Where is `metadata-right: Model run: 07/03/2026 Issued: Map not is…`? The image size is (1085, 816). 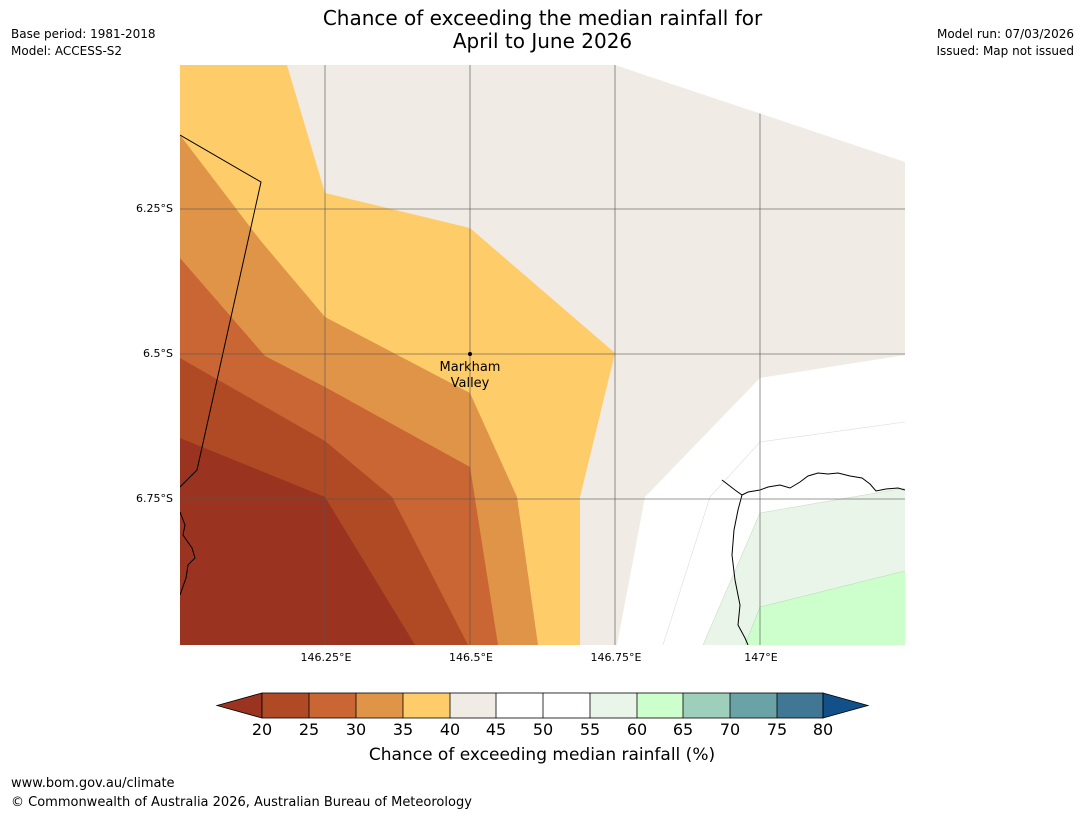
metadata-right: Model run: 07/03/2026 Issued: Map not is… is located at coordinates (1005, 43).